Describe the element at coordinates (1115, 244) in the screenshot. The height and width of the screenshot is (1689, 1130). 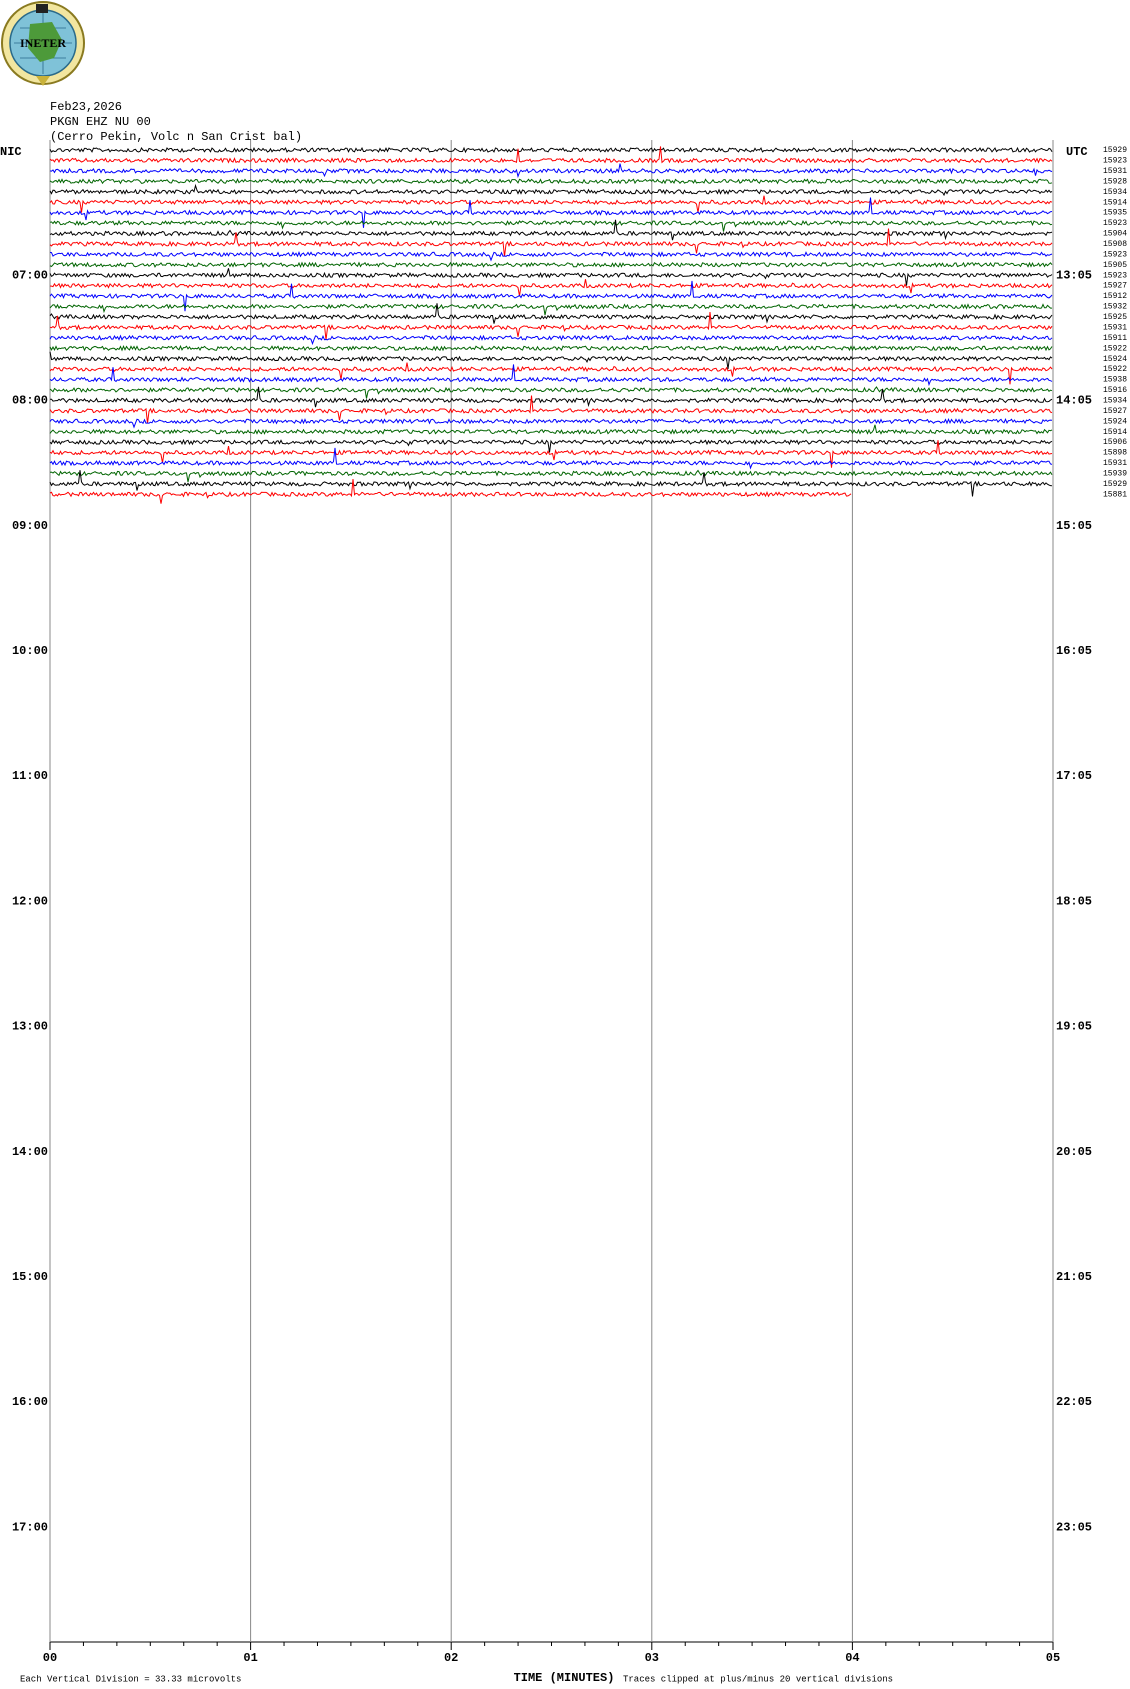
I see `trace-count: 15908` at that location.